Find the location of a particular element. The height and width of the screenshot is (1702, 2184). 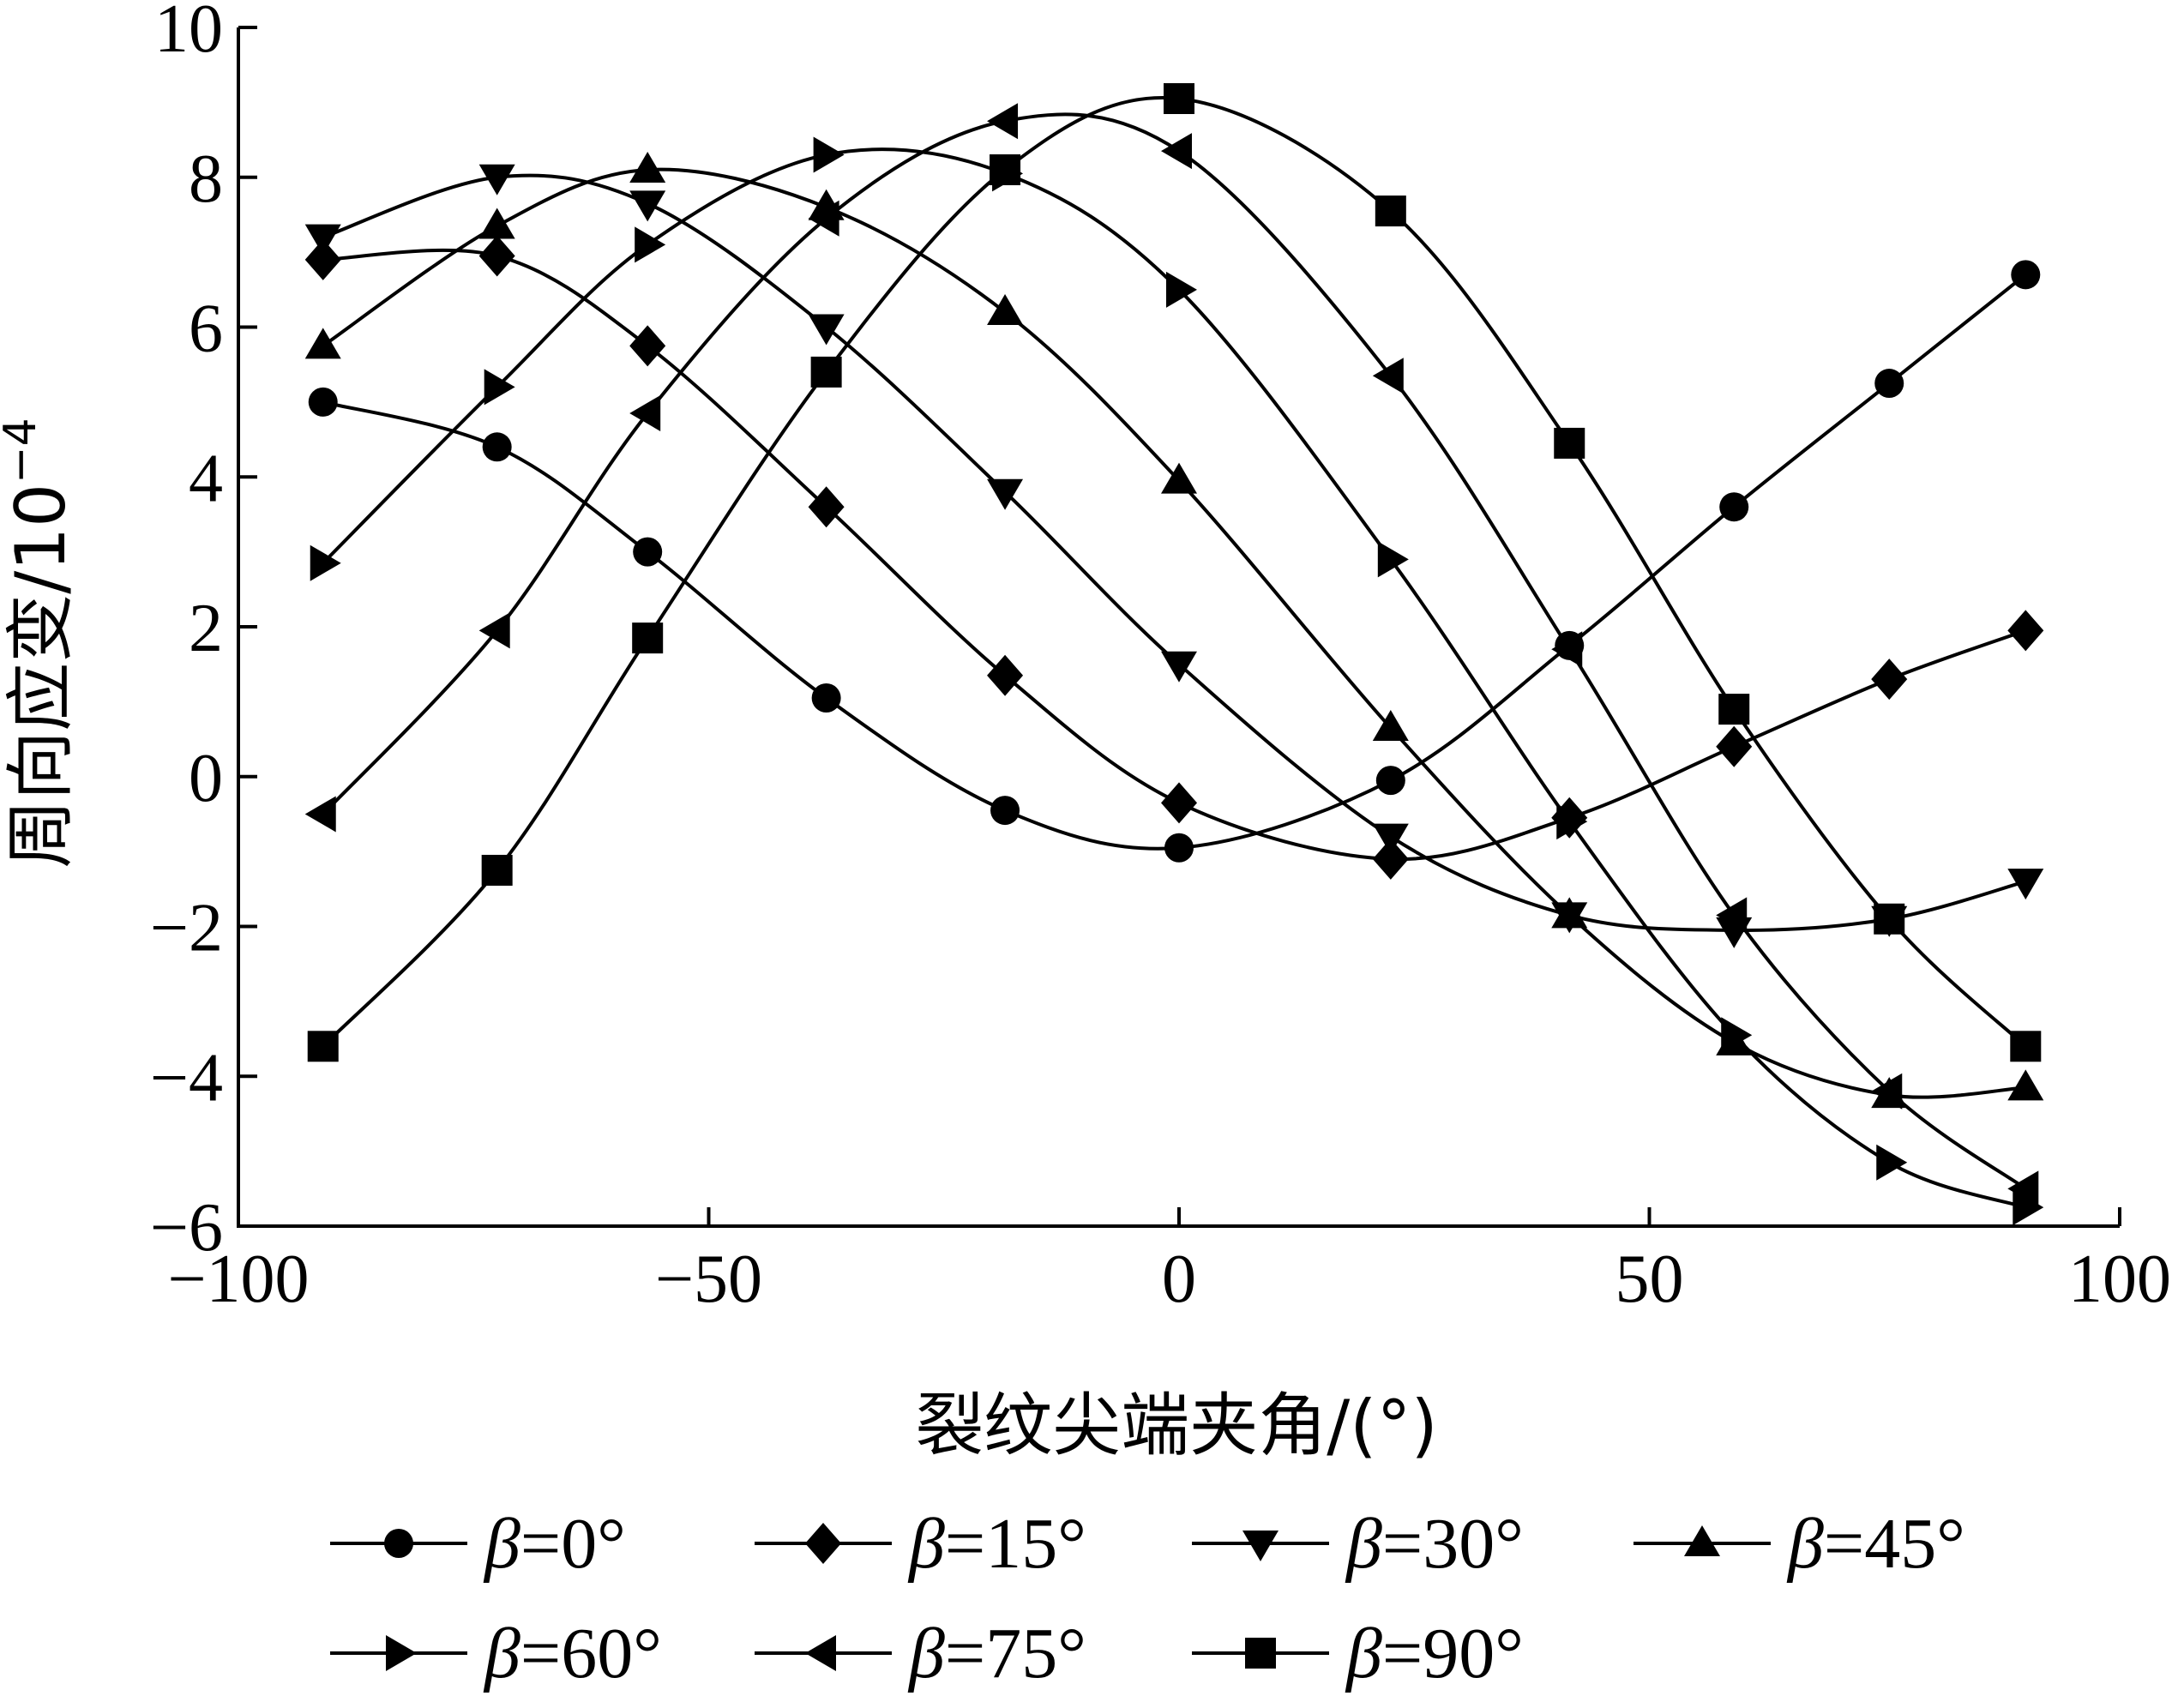

y-axis-title: 周向应变/10−4 is located at coordinates (40, 643).